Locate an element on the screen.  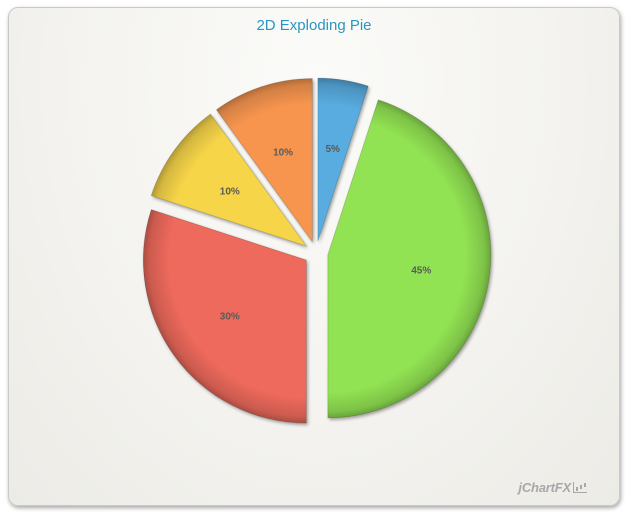
pie-slice: 30% is located at coordinates (224, 316).